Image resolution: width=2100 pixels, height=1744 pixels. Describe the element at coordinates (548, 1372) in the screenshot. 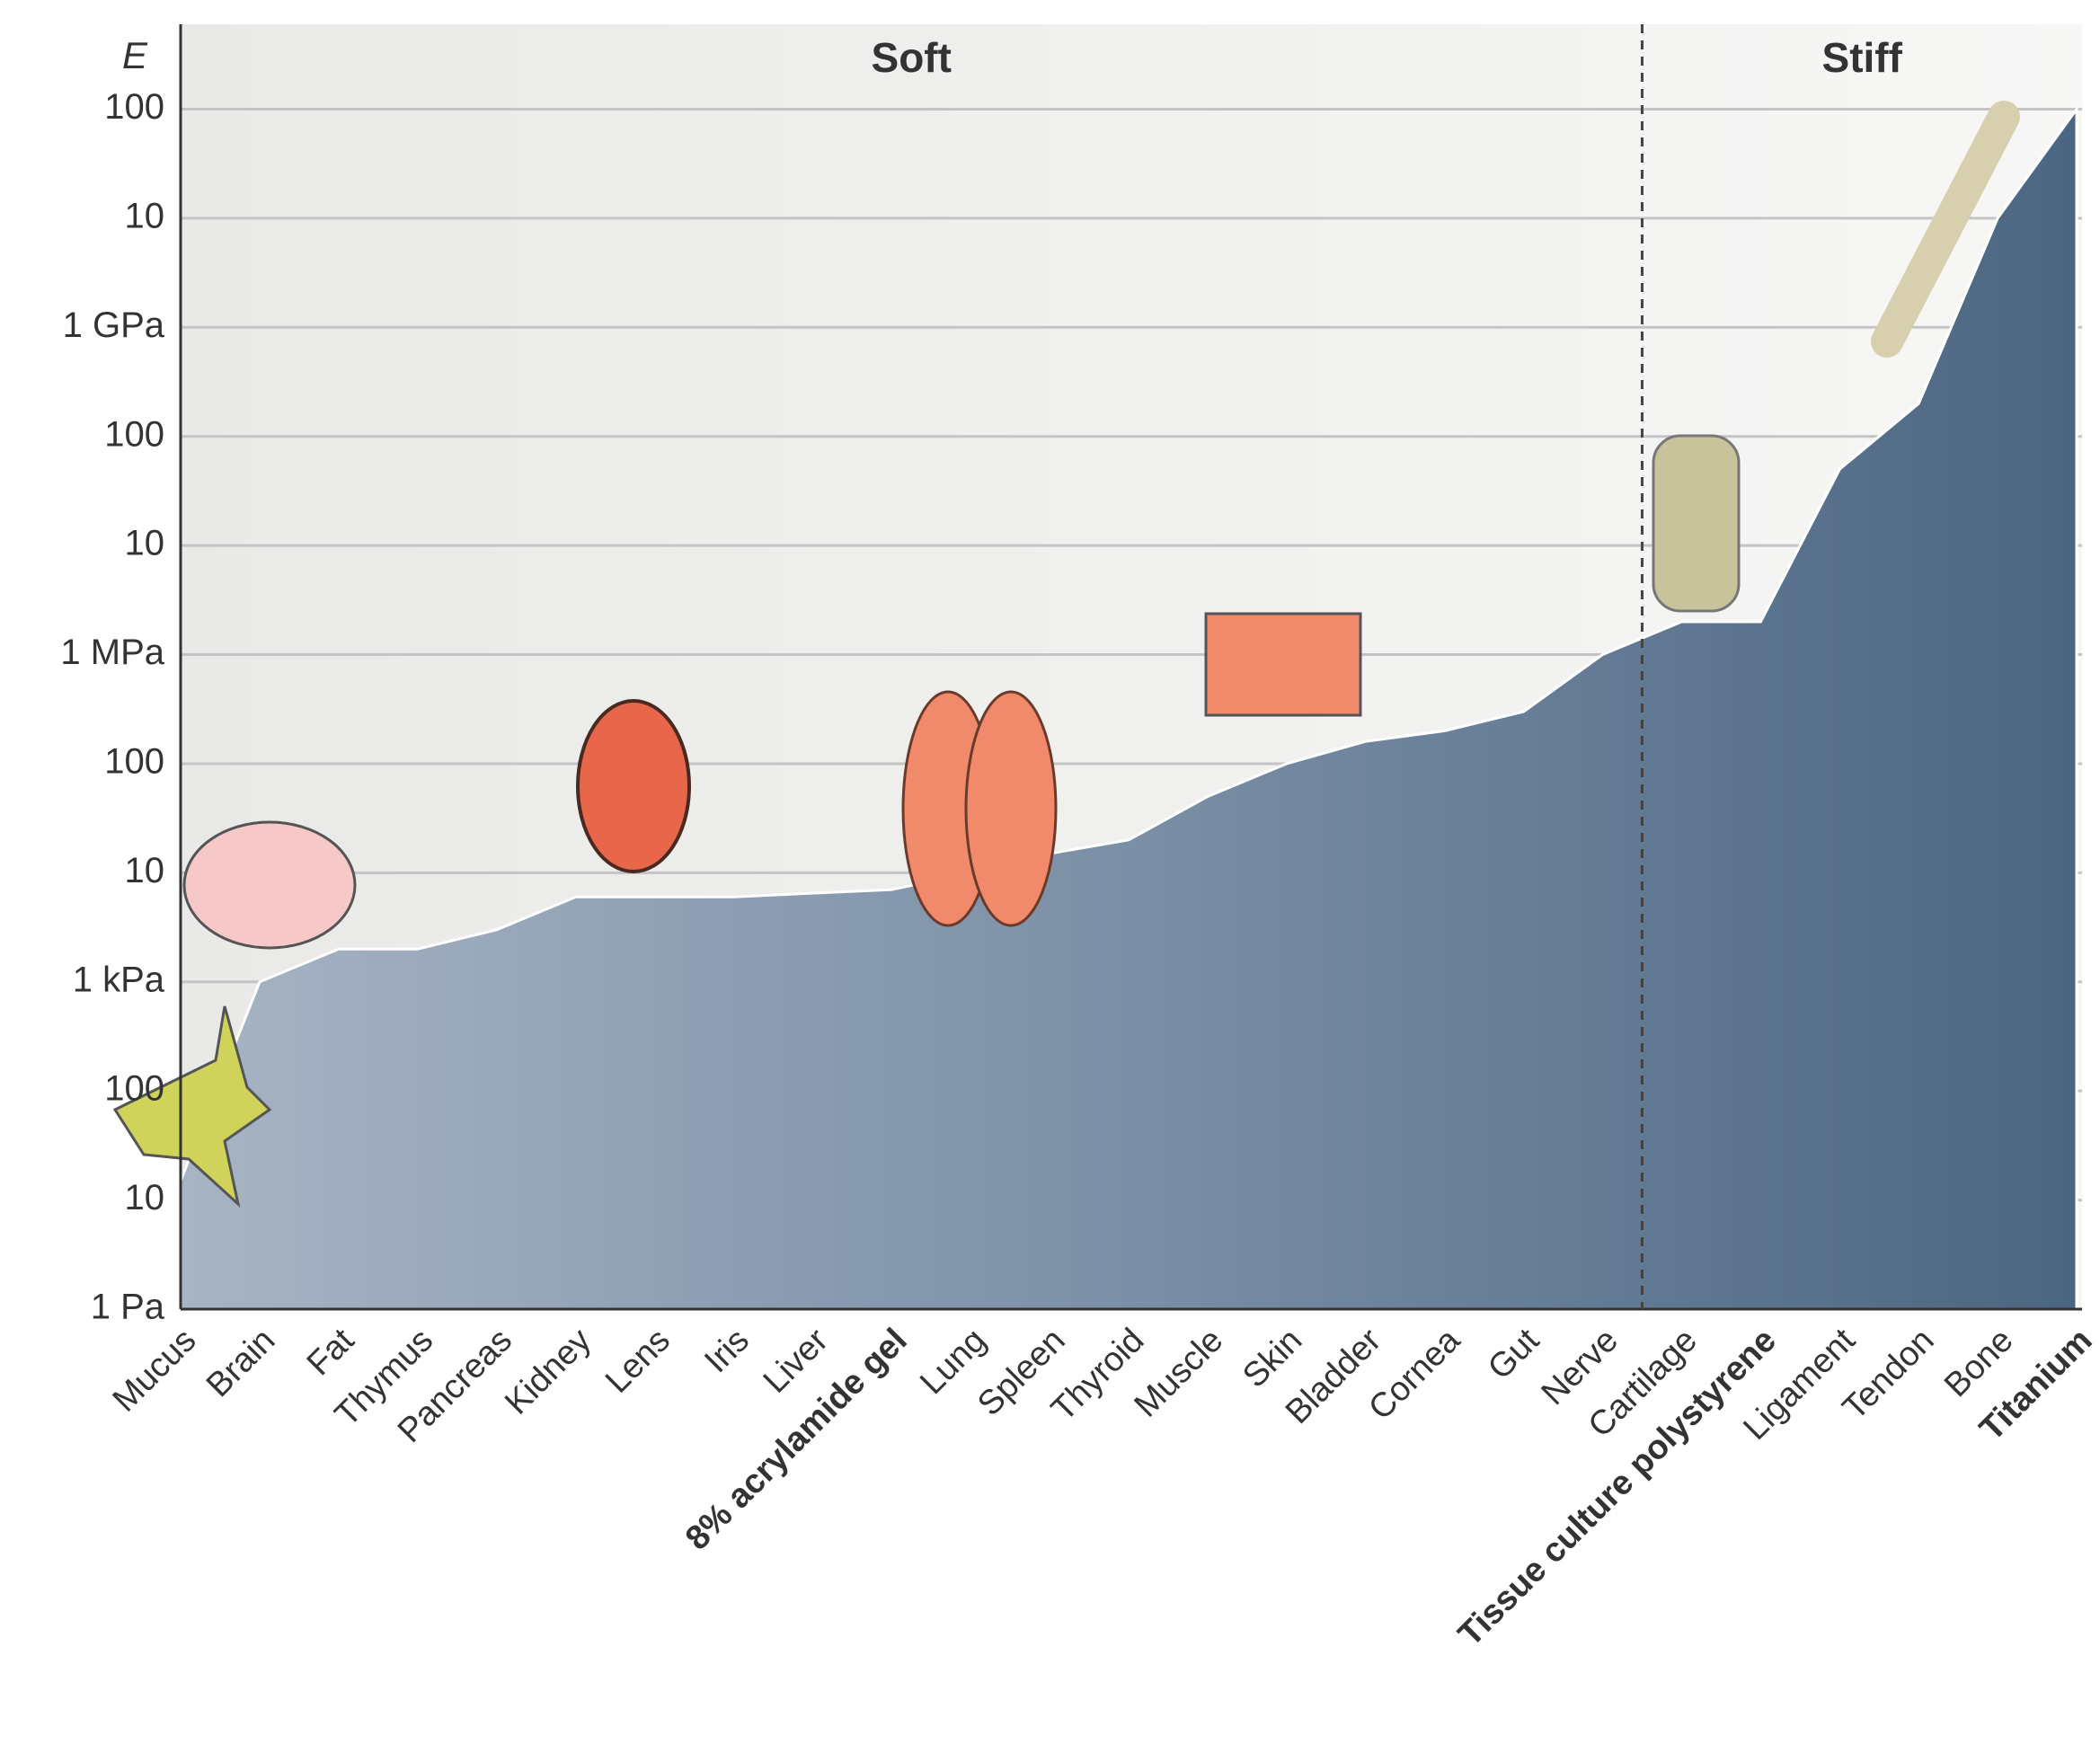

I see `x-tick-label: Kidney` at that location.